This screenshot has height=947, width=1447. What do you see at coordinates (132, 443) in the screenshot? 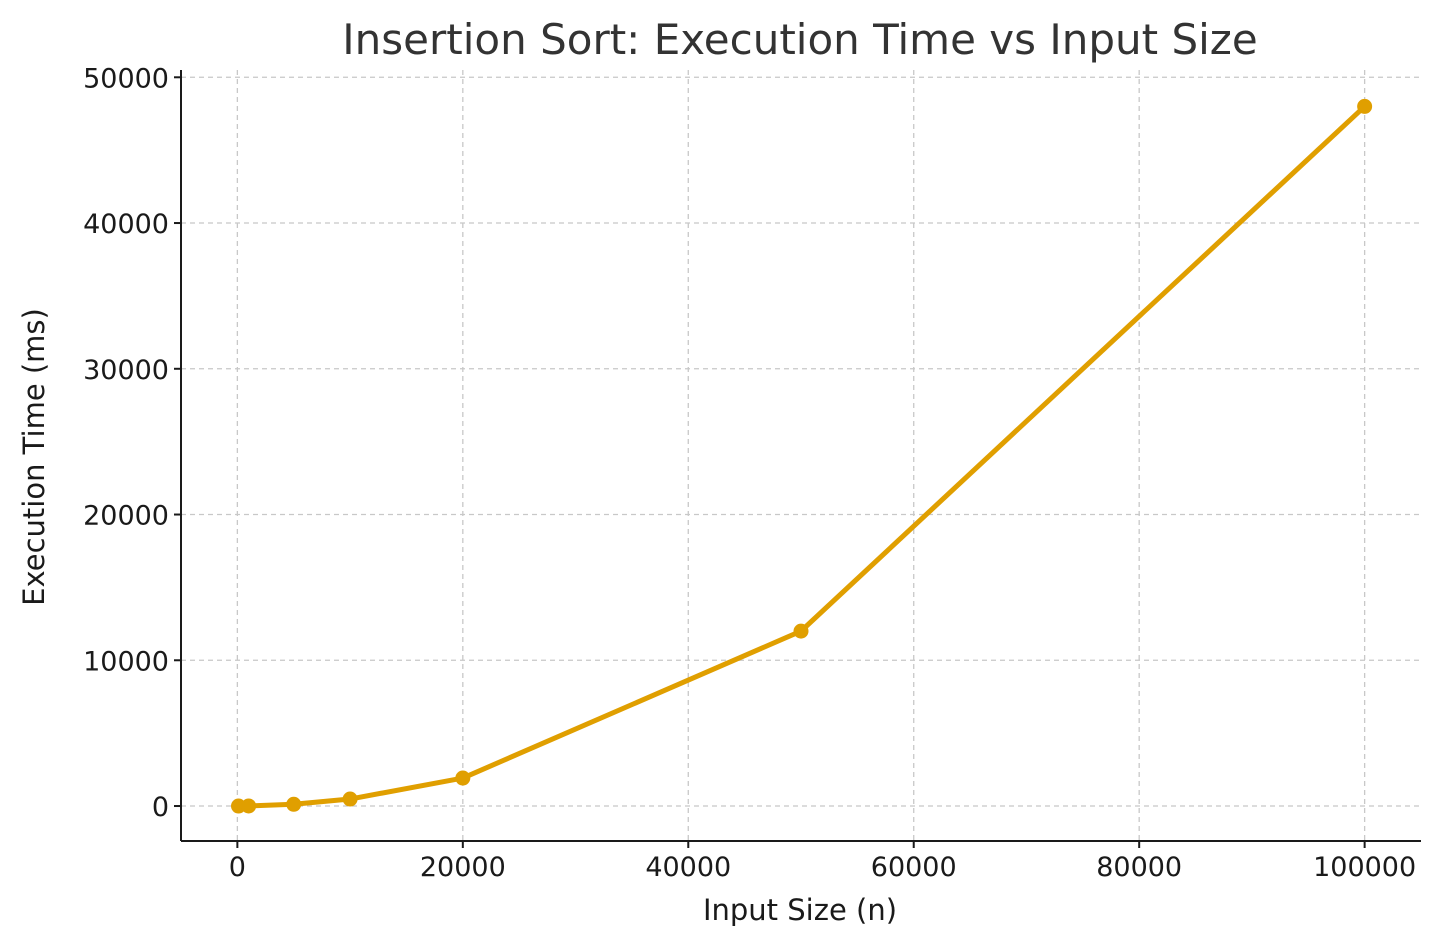
I see `y-axis-ticks: 0 10000 20000 30000 40000 50000` at bounding box center [132, 443].